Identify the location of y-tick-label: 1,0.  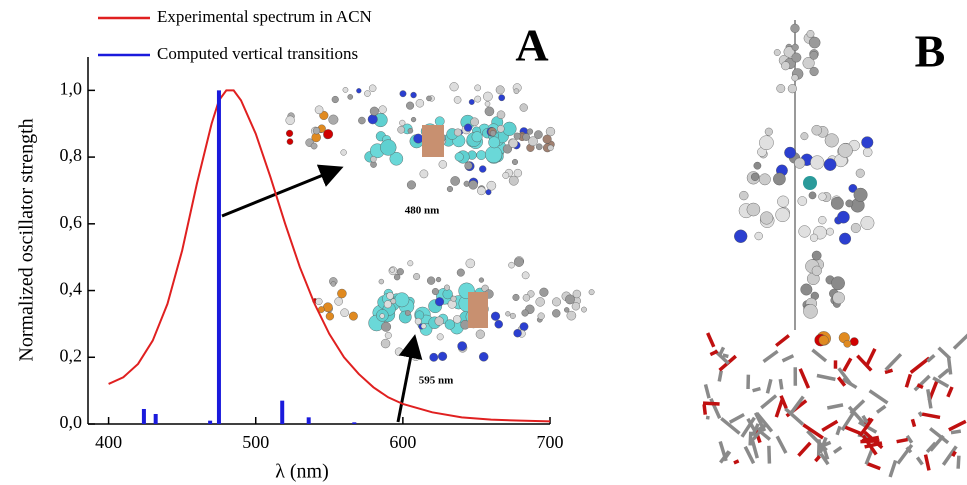
(71, 88).